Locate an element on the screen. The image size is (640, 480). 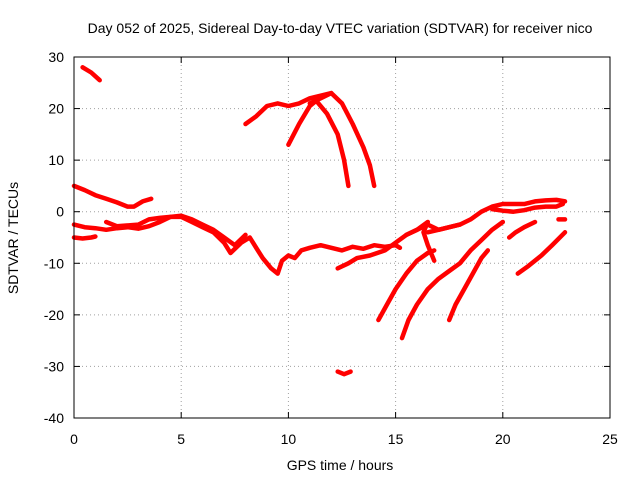
x-axis-label: GPS time / hours is located at coordinates (340, 465).